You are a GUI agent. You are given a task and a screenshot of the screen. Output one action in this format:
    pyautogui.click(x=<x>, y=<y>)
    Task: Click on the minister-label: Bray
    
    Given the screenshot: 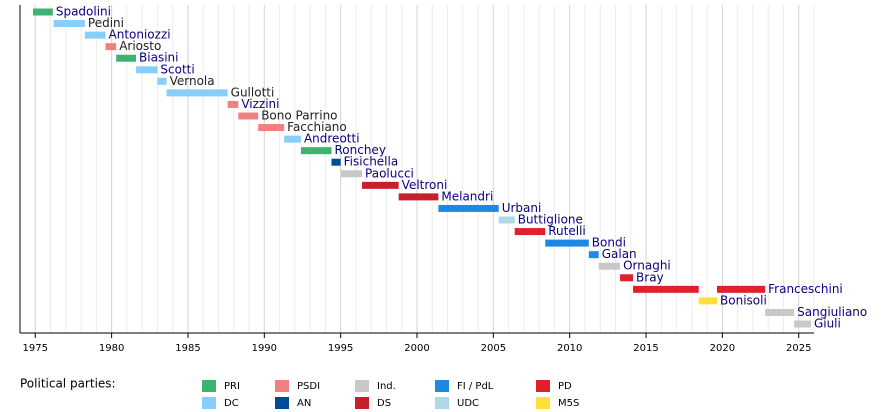 What is the action you would take?
    pyautogui.click(x=650, y=277)
    